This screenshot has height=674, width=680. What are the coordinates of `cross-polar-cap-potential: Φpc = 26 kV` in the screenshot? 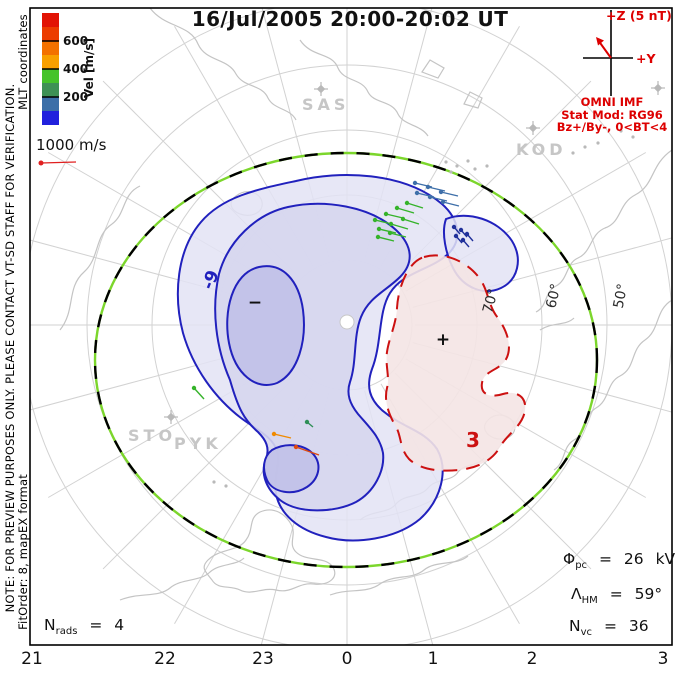 It's located at (619, 560).